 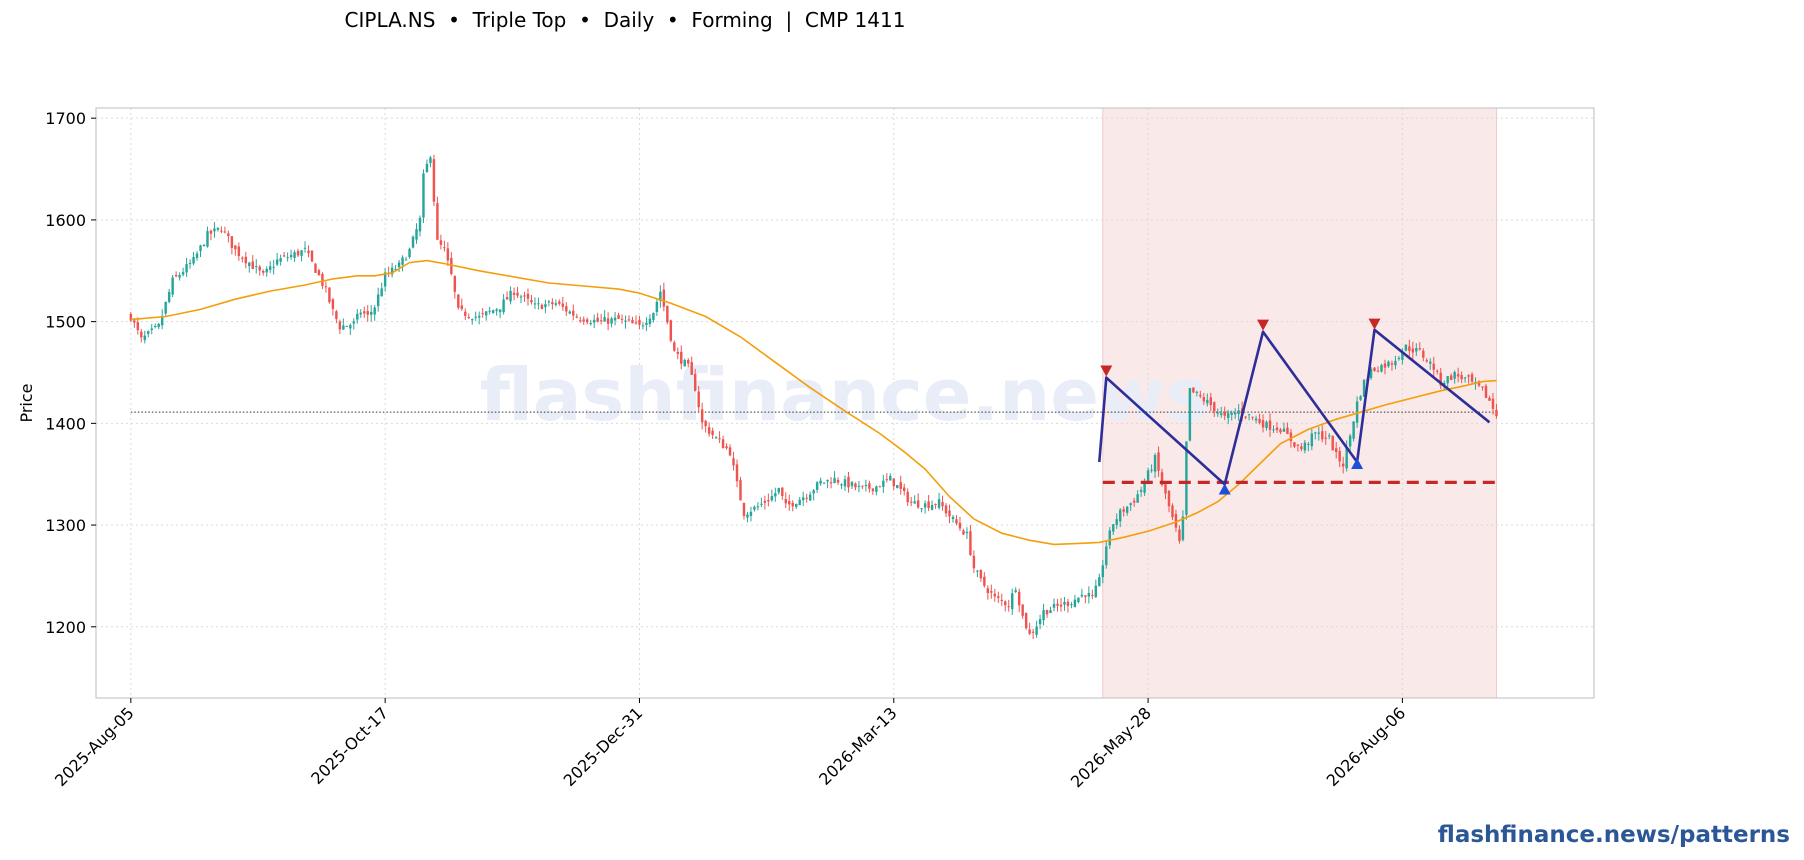 What do you see at coordinates (1263, 325) in the screenshot?
I see `peak-marker` at bounding box center [1263, 325].